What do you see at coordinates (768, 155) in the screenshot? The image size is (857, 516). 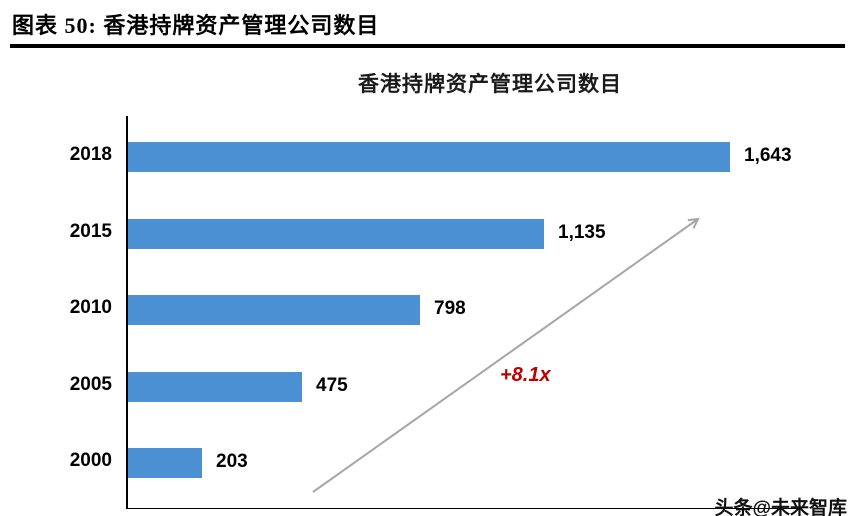 I see `value-label: 1,643` at bounding box center [768, 155].